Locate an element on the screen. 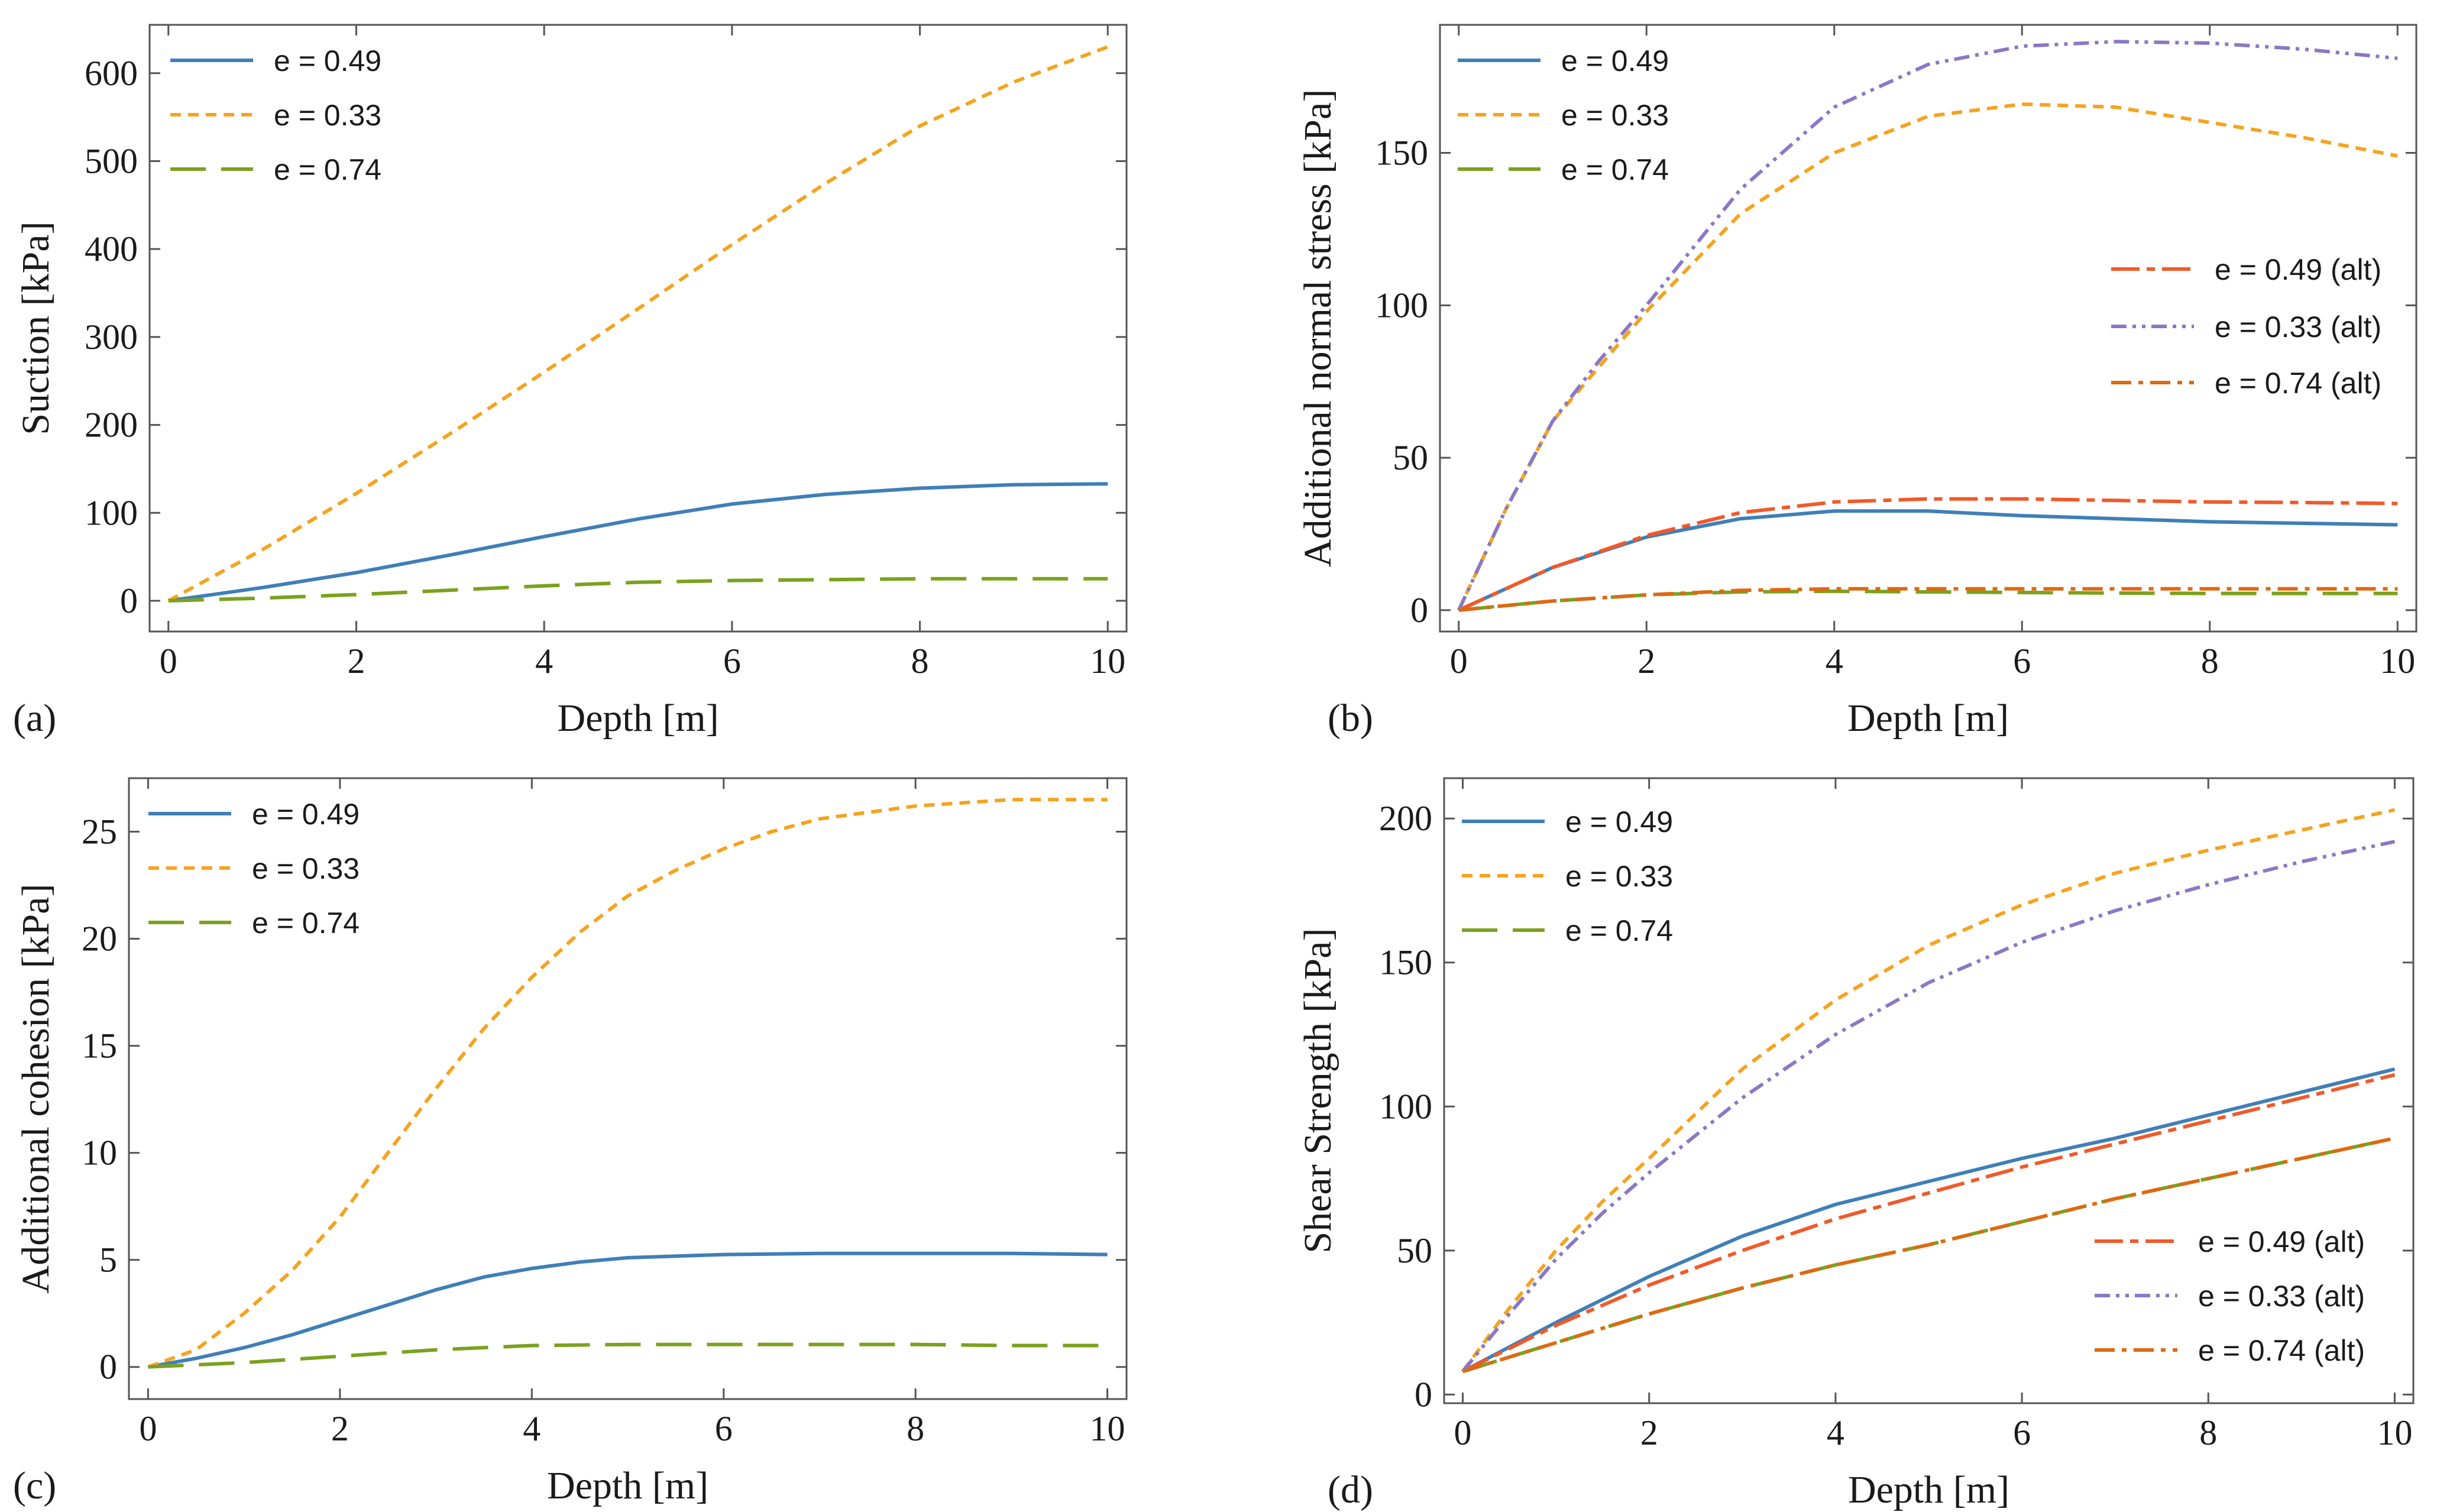 The image size is (2437, 1512). y-axis-label: Shear Strength [kPa] is located at coordinates (1317, 1091).